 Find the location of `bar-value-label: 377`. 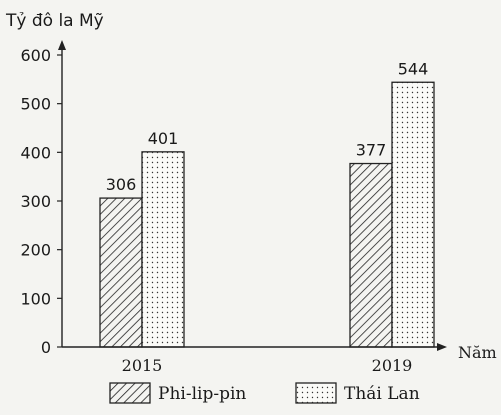

bar-value-label: 377 is located at coordinates (371, 150).